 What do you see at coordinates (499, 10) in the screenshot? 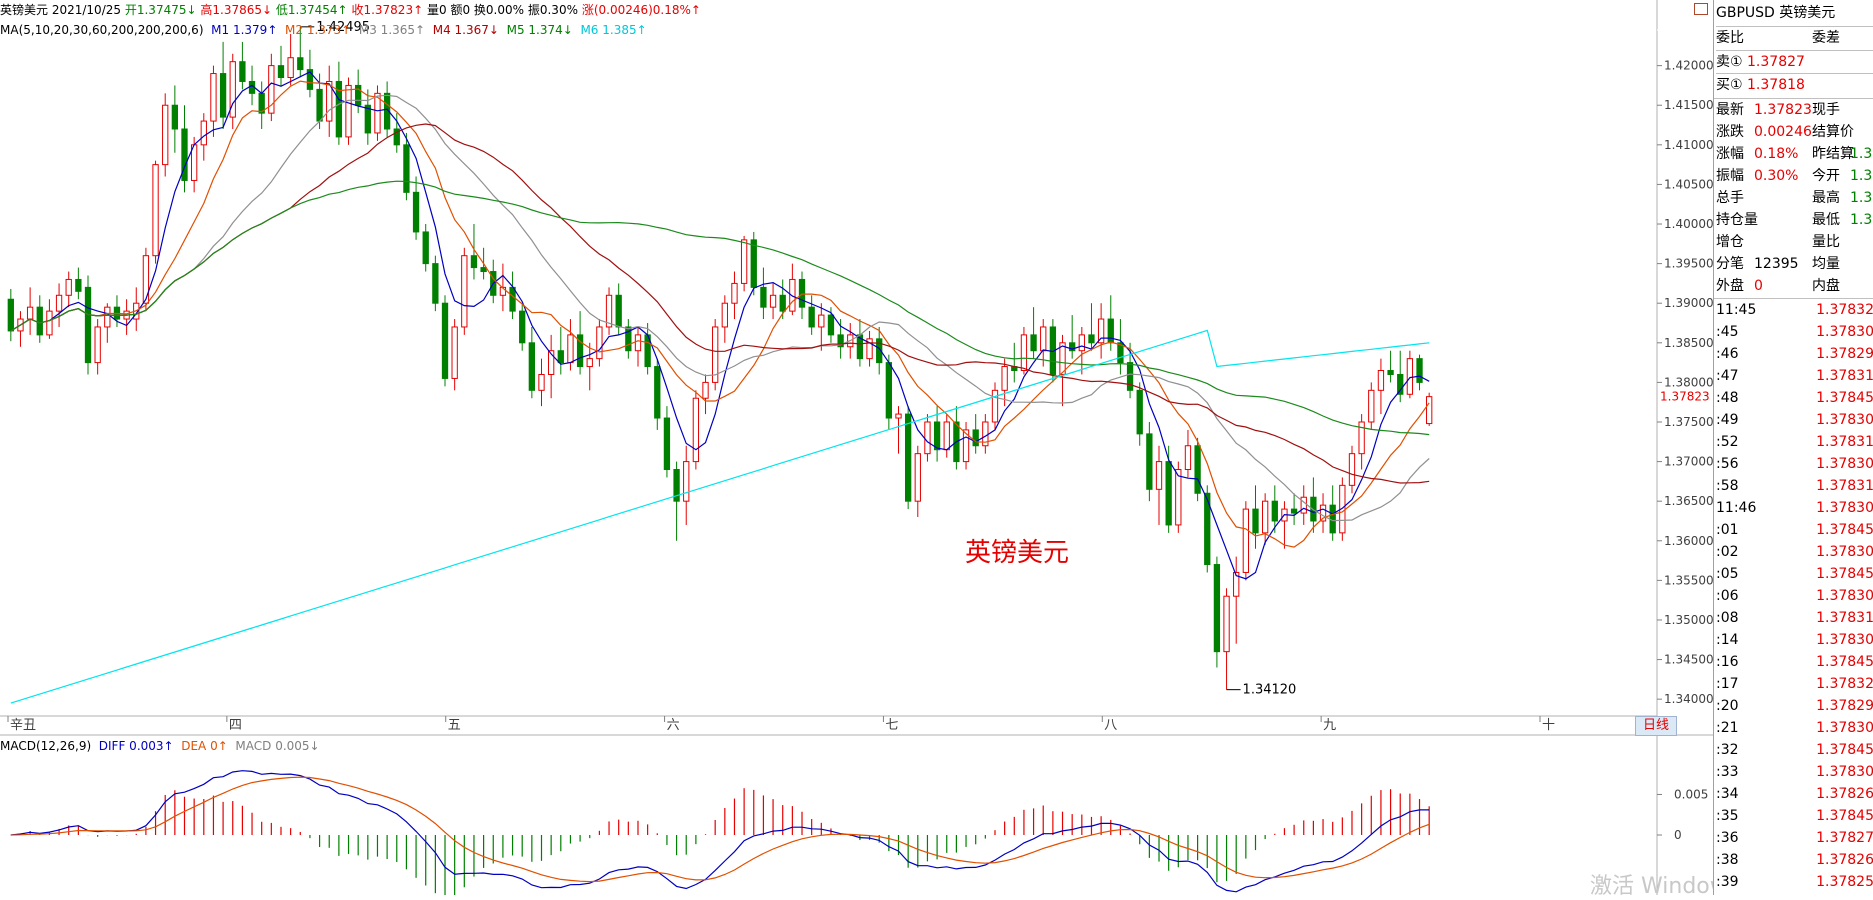
I see `turnover: 换0.00%` at bounding box center [499, 10].